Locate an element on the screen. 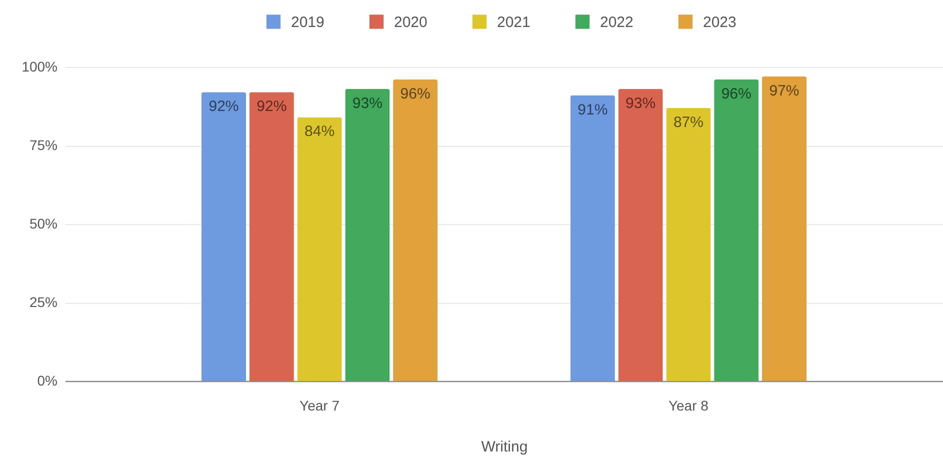 This screenshot has width=943, height=467. data-label: 84% is located at coordinates (319, 131).